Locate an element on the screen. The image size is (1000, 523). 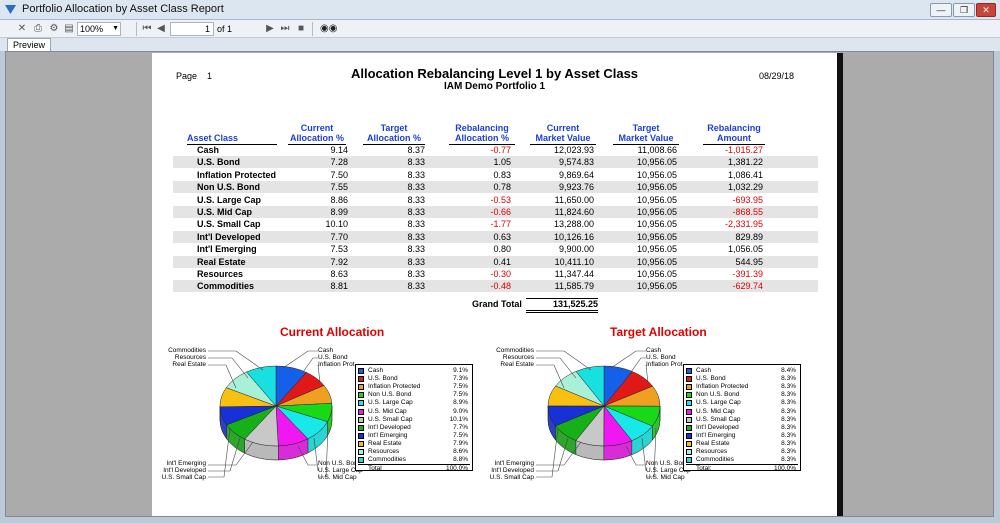
reb-cell: 0.78 is located at coordinates (502, 187).